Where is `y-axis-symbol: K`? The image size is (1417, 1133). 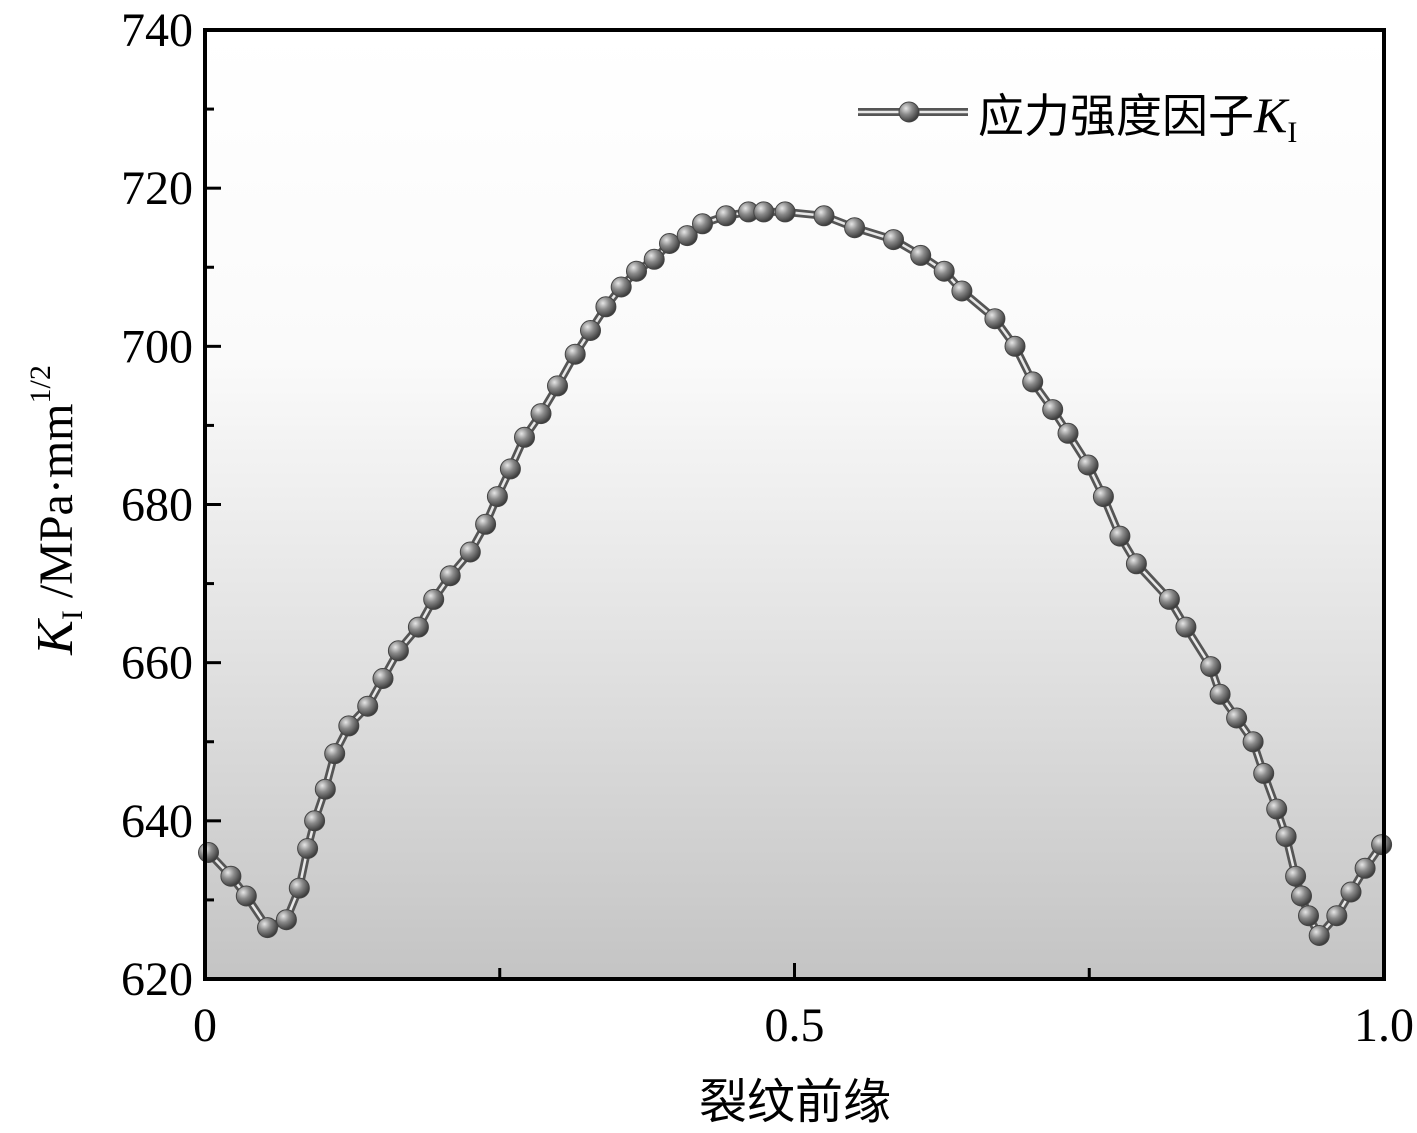
y-axis-symbol: K is located at coordinates (55, 637).